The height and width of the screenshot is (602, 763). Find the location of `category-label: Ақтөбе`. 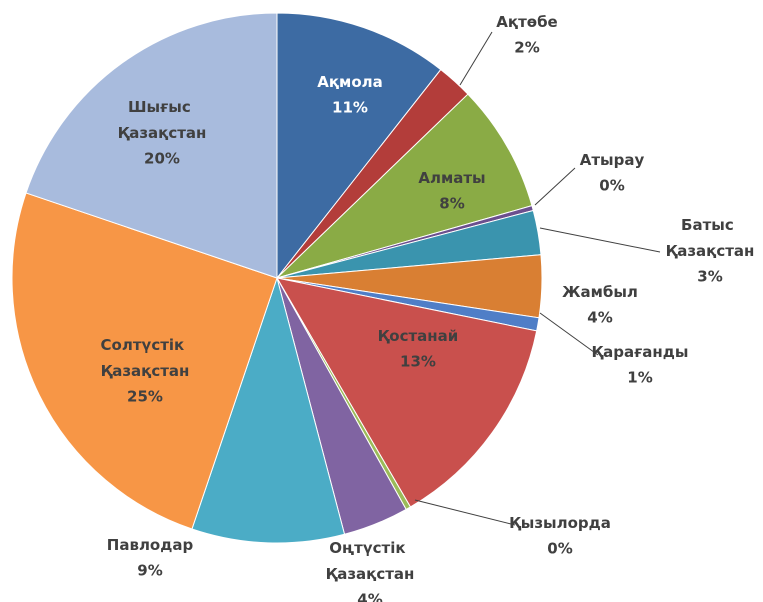

category-label: Ақтөбе is located at coordinates (526, 22).